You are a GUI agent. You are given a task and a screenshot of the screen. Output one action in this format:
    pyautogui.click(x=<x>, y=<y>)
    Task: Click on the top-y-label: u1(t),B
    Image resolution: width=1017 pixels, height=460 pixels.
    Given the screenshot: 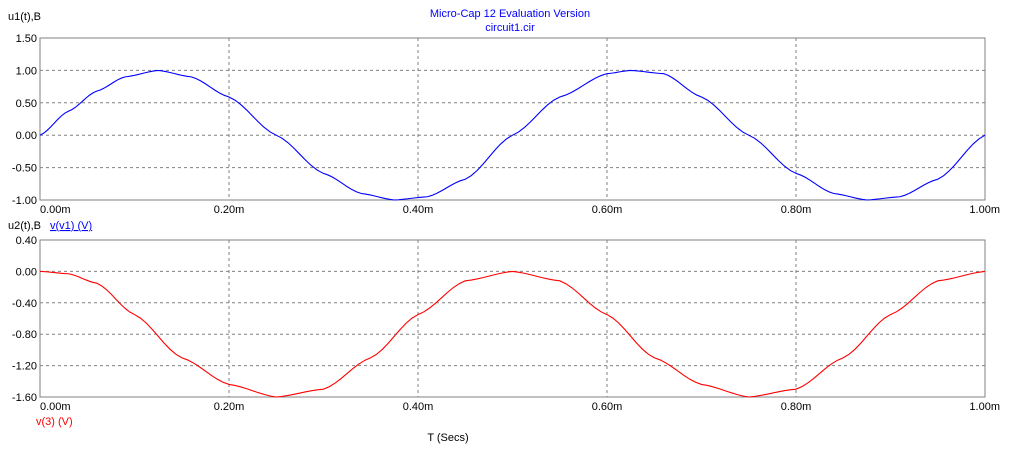 What is the action you would take?
    pyautogui.click(x=24, y=17)
    